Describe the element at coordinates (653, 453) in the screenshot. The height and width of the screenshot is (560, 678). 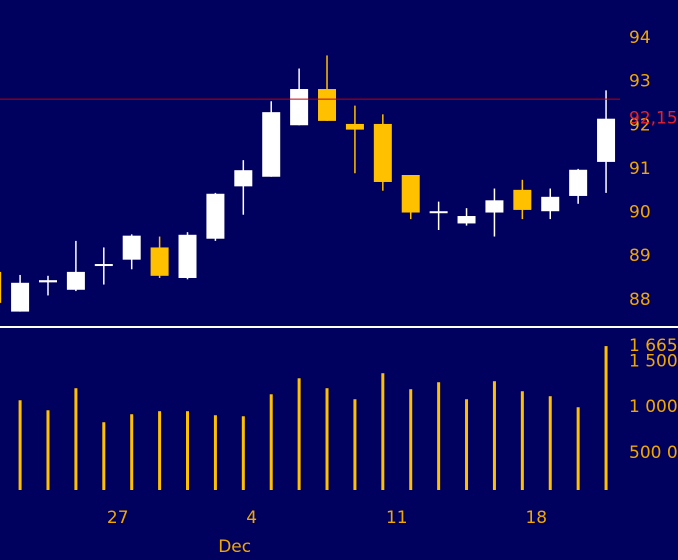
I see `y2-tick-label: 500 000` at that location.